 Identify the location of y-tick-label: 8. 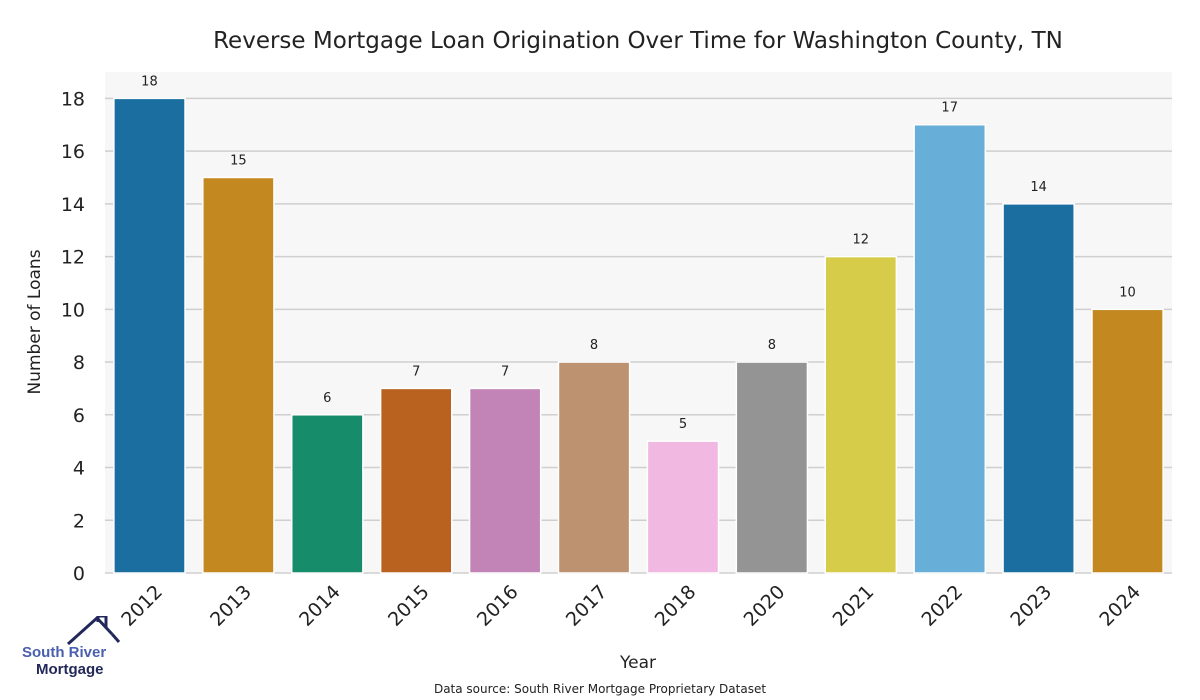
(79, 363).